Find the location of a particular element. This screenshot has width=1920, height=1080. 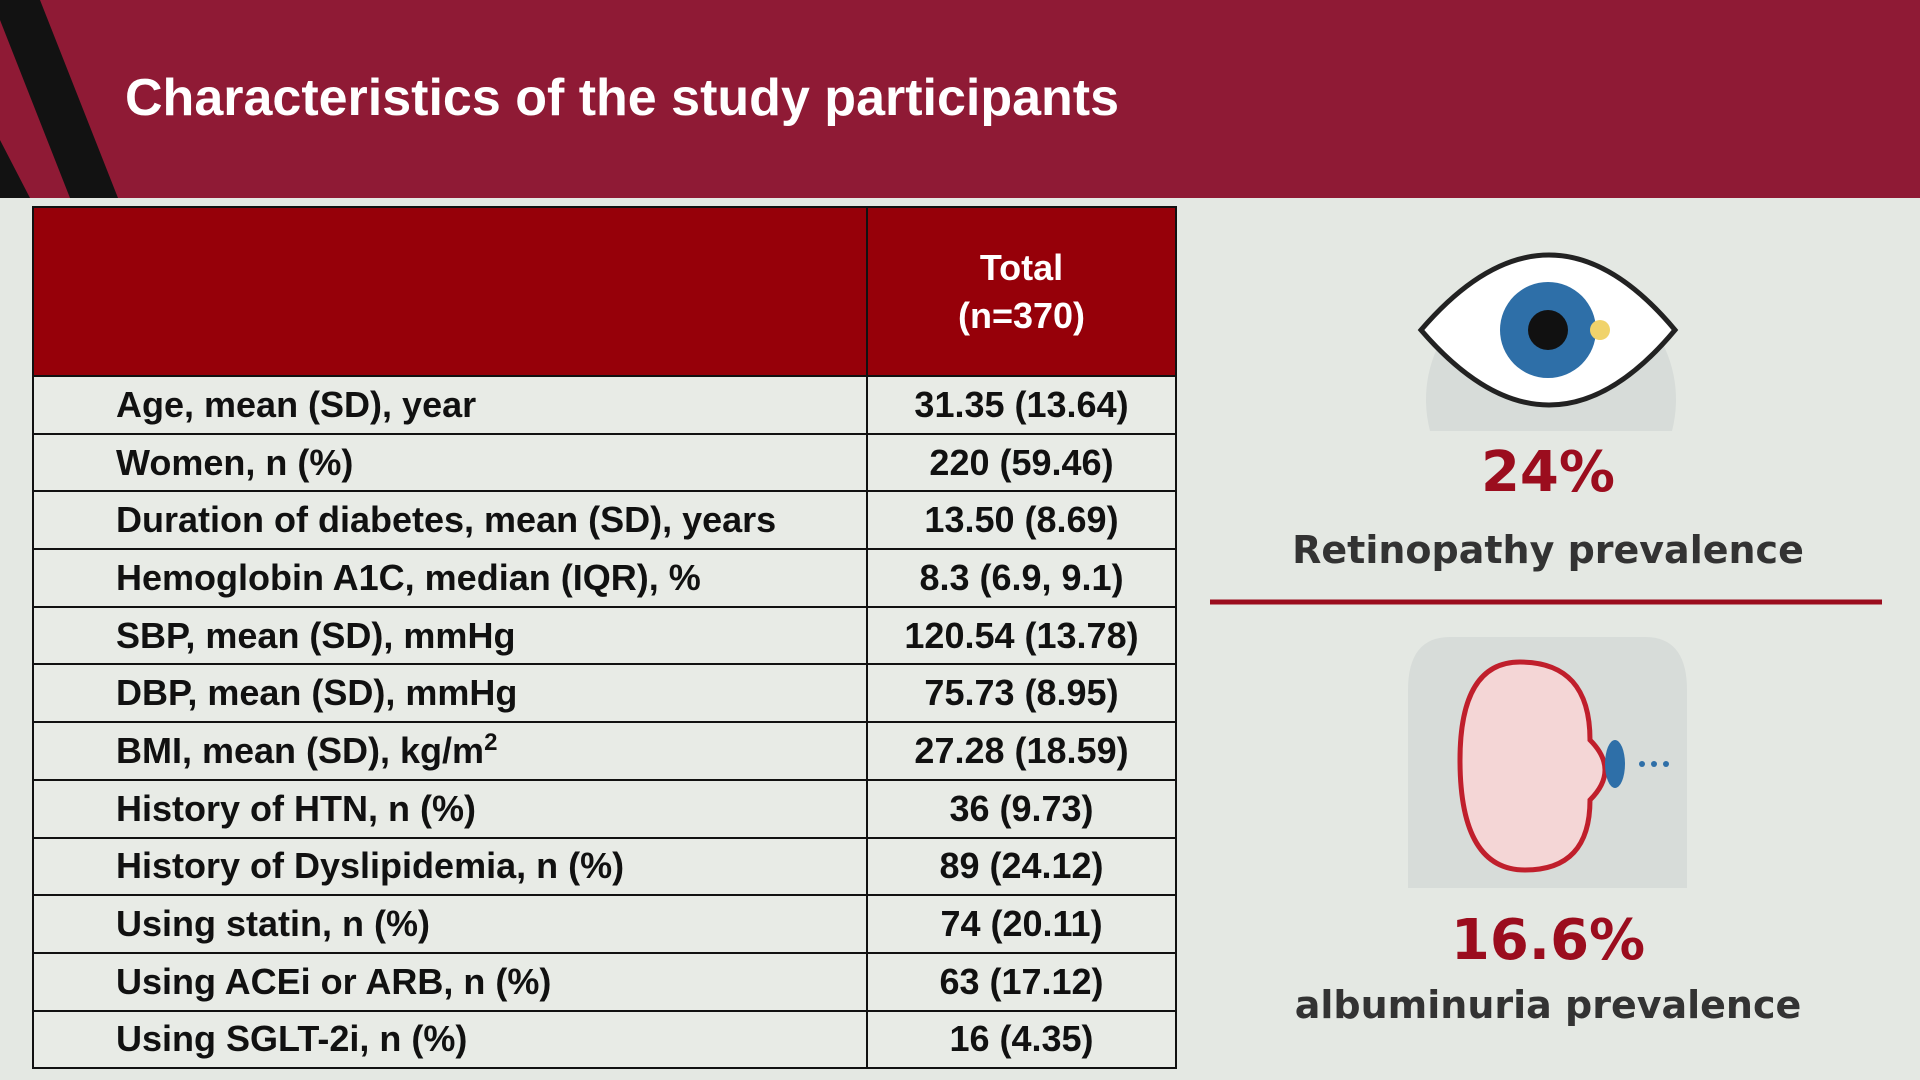

row-label-cell: BMI, mean (SD), kg/m2 is located at coordinates (450, 751).